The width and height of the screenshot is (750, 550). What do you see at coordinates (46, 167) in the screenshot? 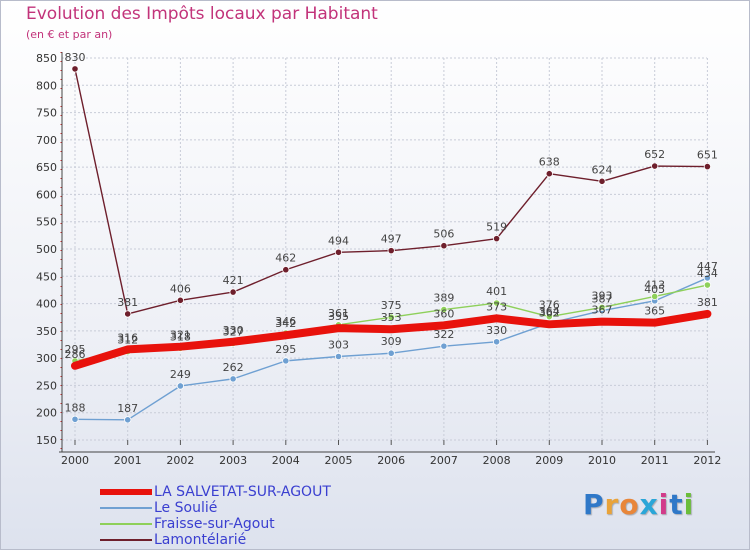
I see `y-tick-label: 650` at bounding box center [46, 167].